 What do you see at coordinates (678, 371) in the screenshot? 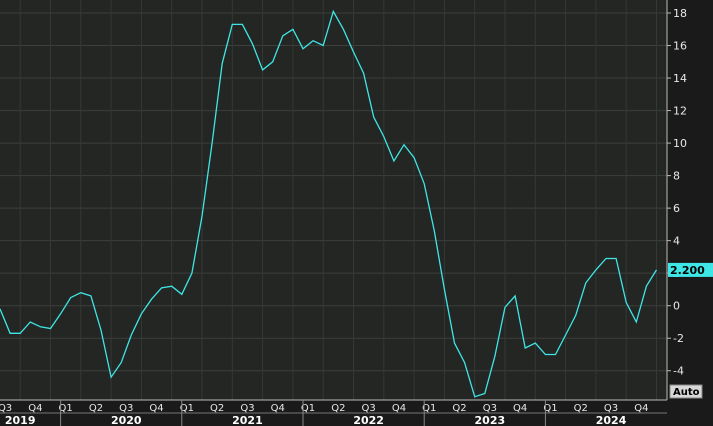
I see `y-tick-label: -4` at bounding box center [678, 371].